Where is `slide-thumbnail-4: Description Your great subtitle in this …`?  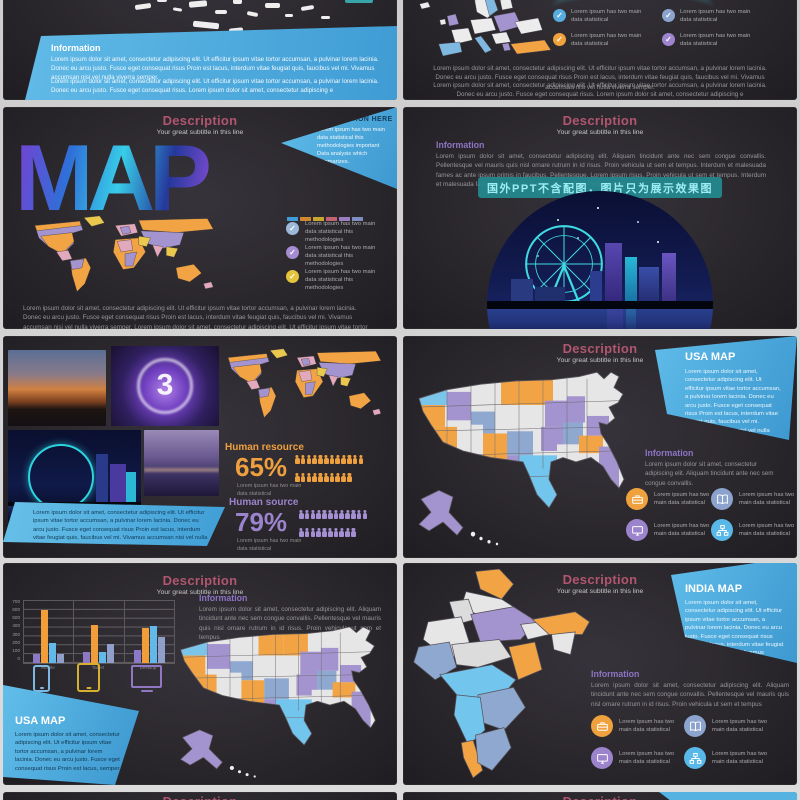
slide-thumbnail-4: Description Your great subtitle in this … is located at coordinates (600, 218).